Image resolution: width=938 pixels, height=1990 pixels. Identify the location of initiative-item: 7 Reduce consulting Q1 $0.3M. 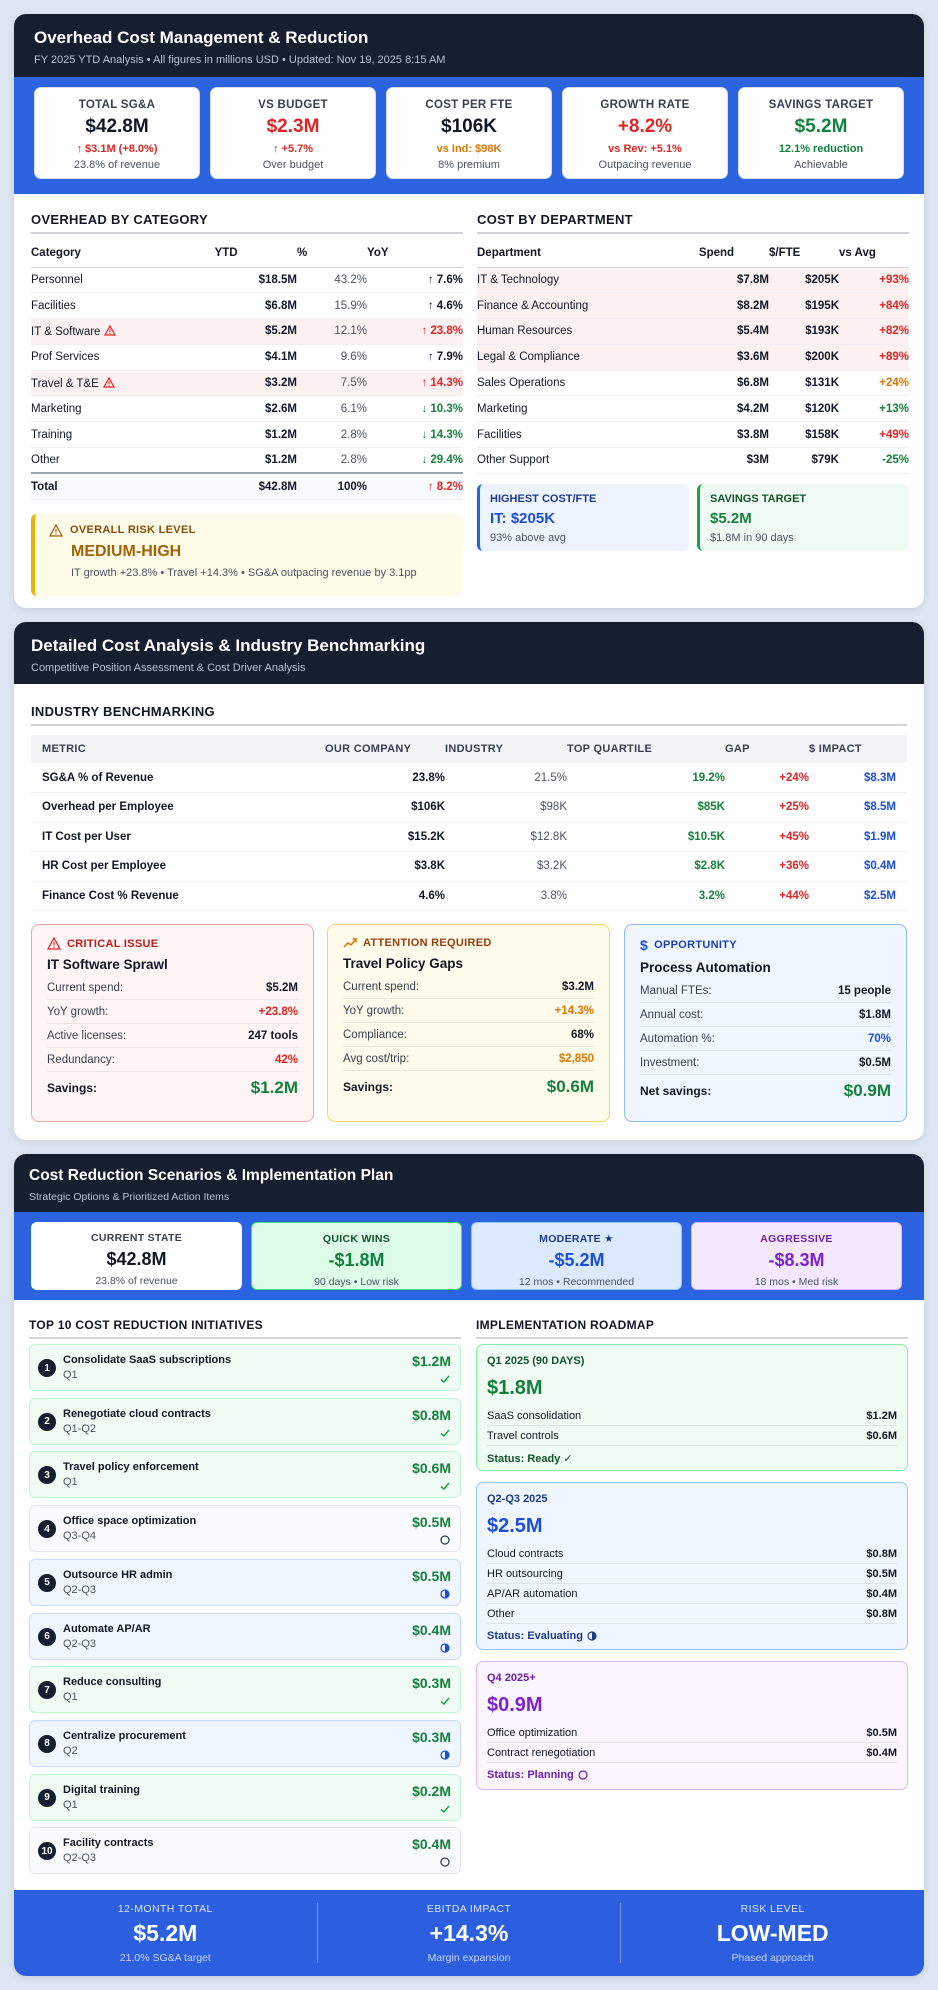
(245, 1690).